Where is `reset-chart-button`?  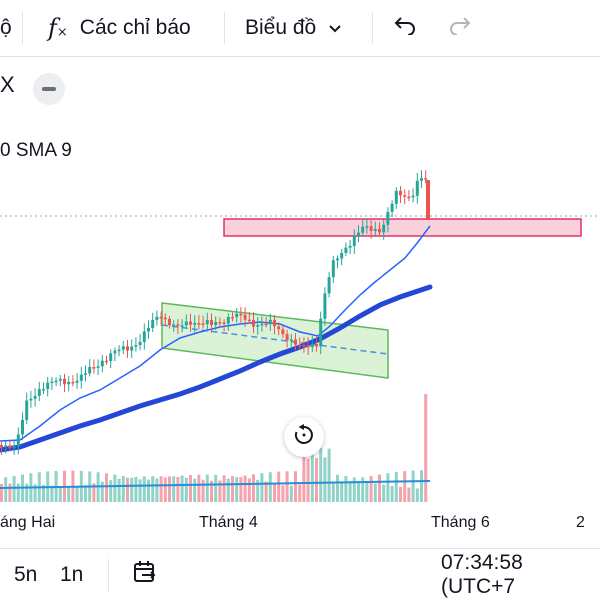 reset-chart-button is located at coordinates (304, 437).